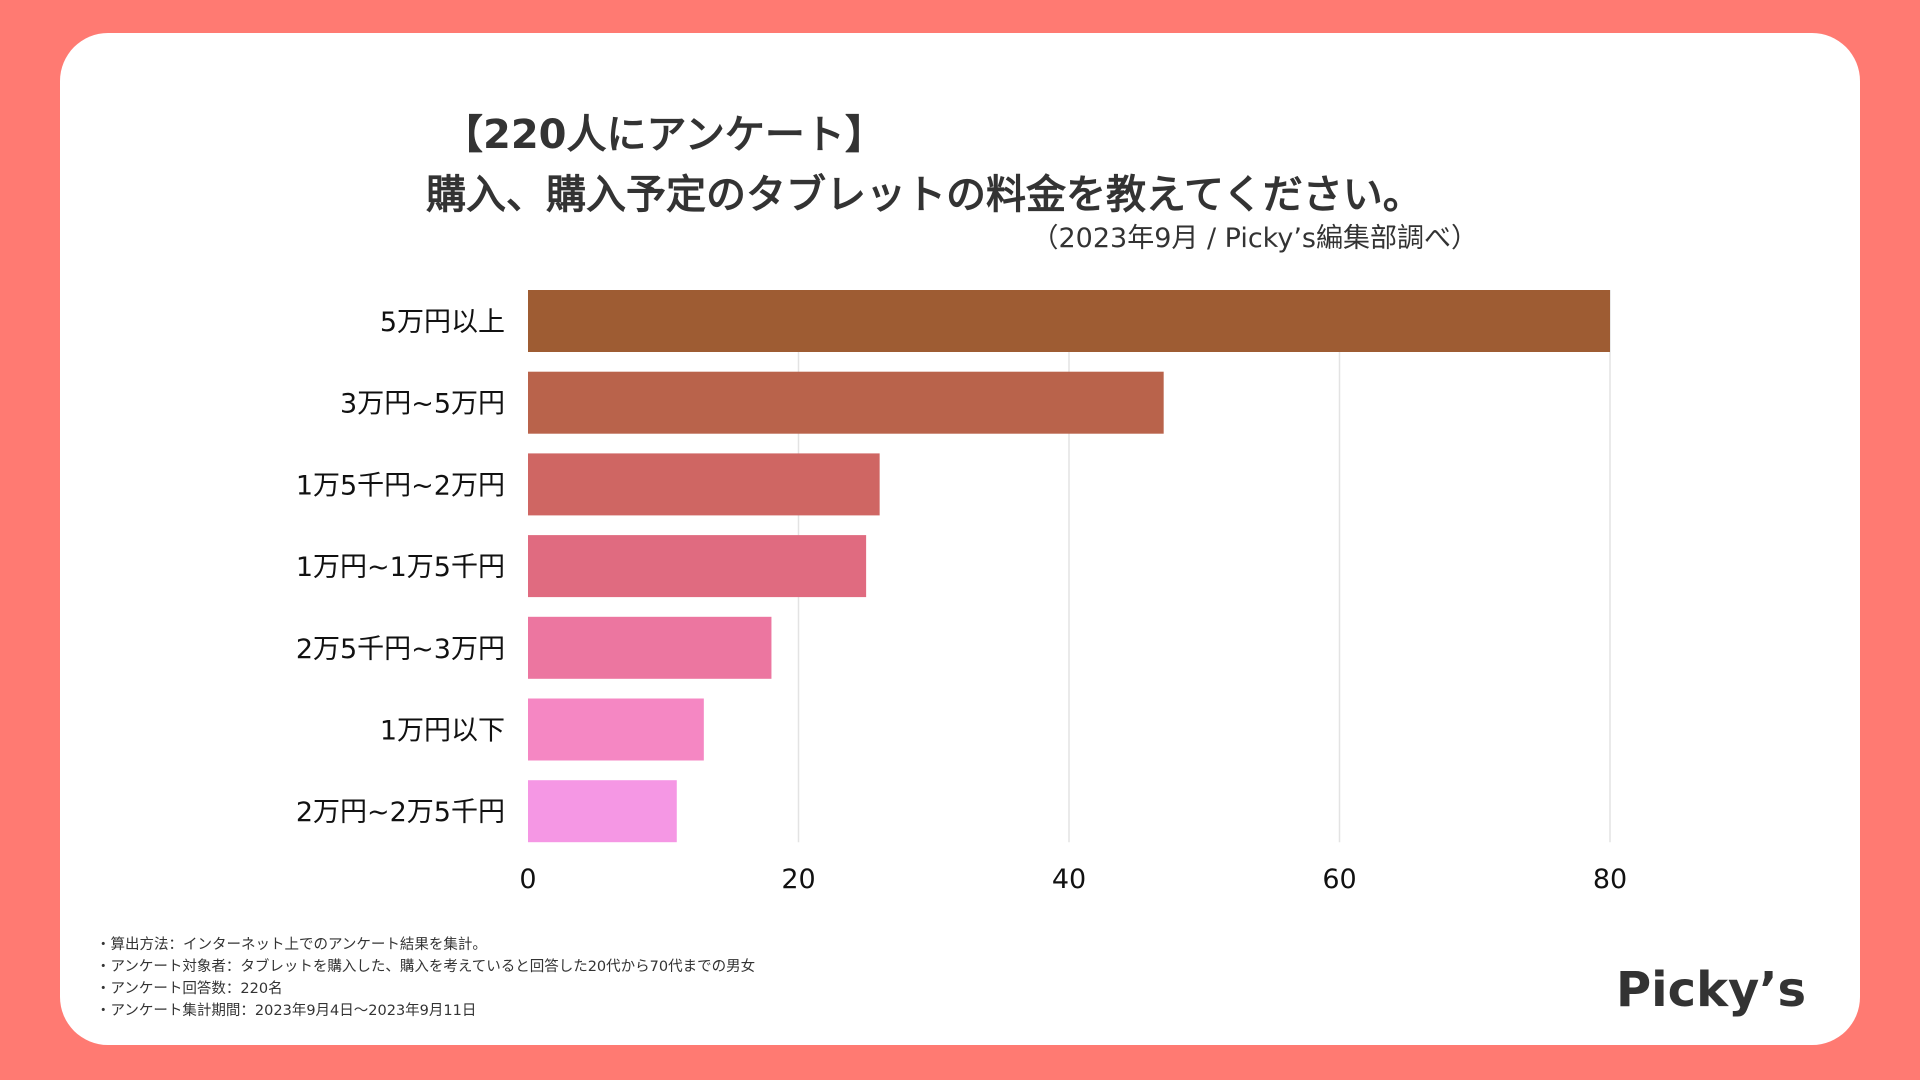  Describe the element at coordinates (286, 1011) in the screenshot. I see `note-period: ・アンケート集計期間：2023年9月4日〜2023年9月11日` at that location.